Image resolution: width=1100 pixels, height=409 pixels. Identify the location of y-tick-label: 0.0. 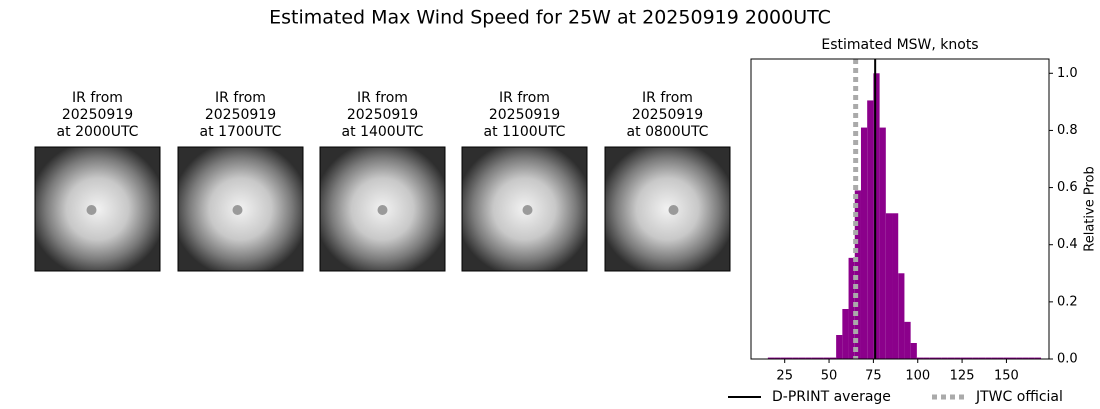
(1067, 359).